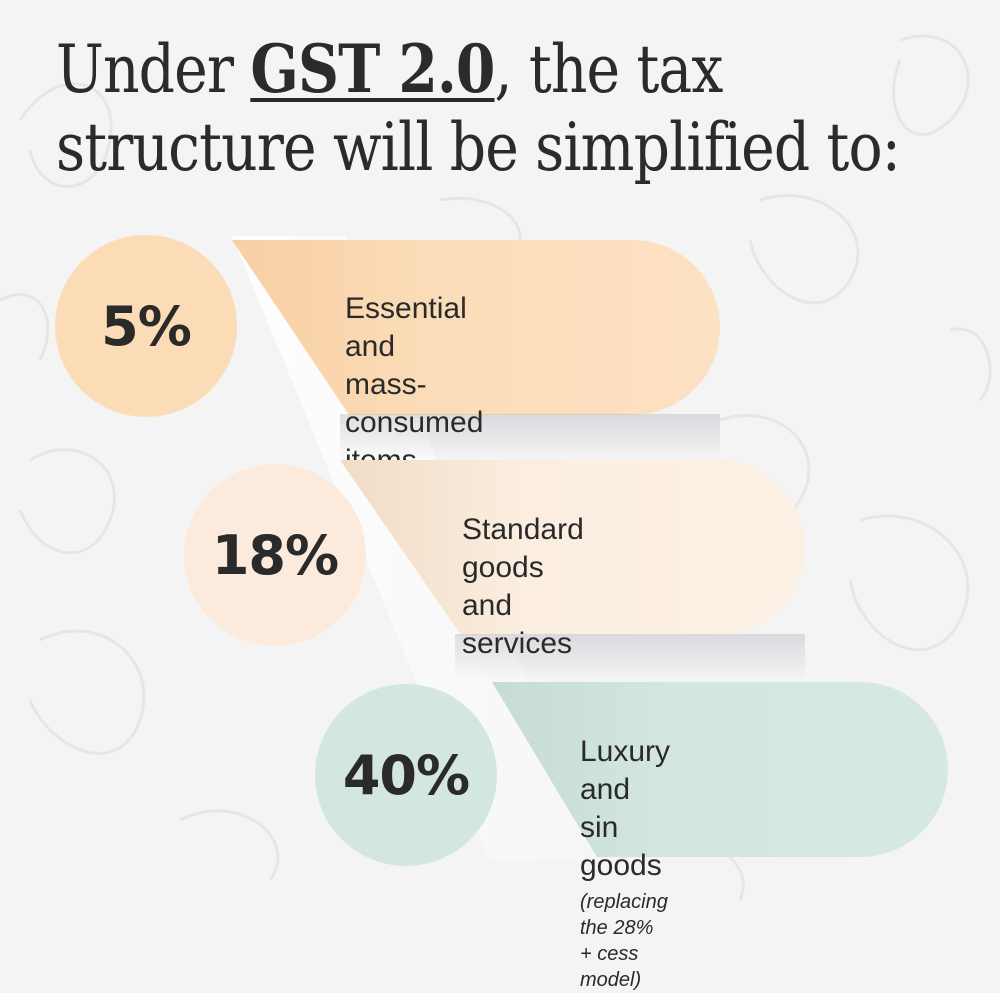  Describe the element at coordinates (406, 346) in the screenshot. I see `tier-5-desc-line-1: Essential and mass-` at that location.